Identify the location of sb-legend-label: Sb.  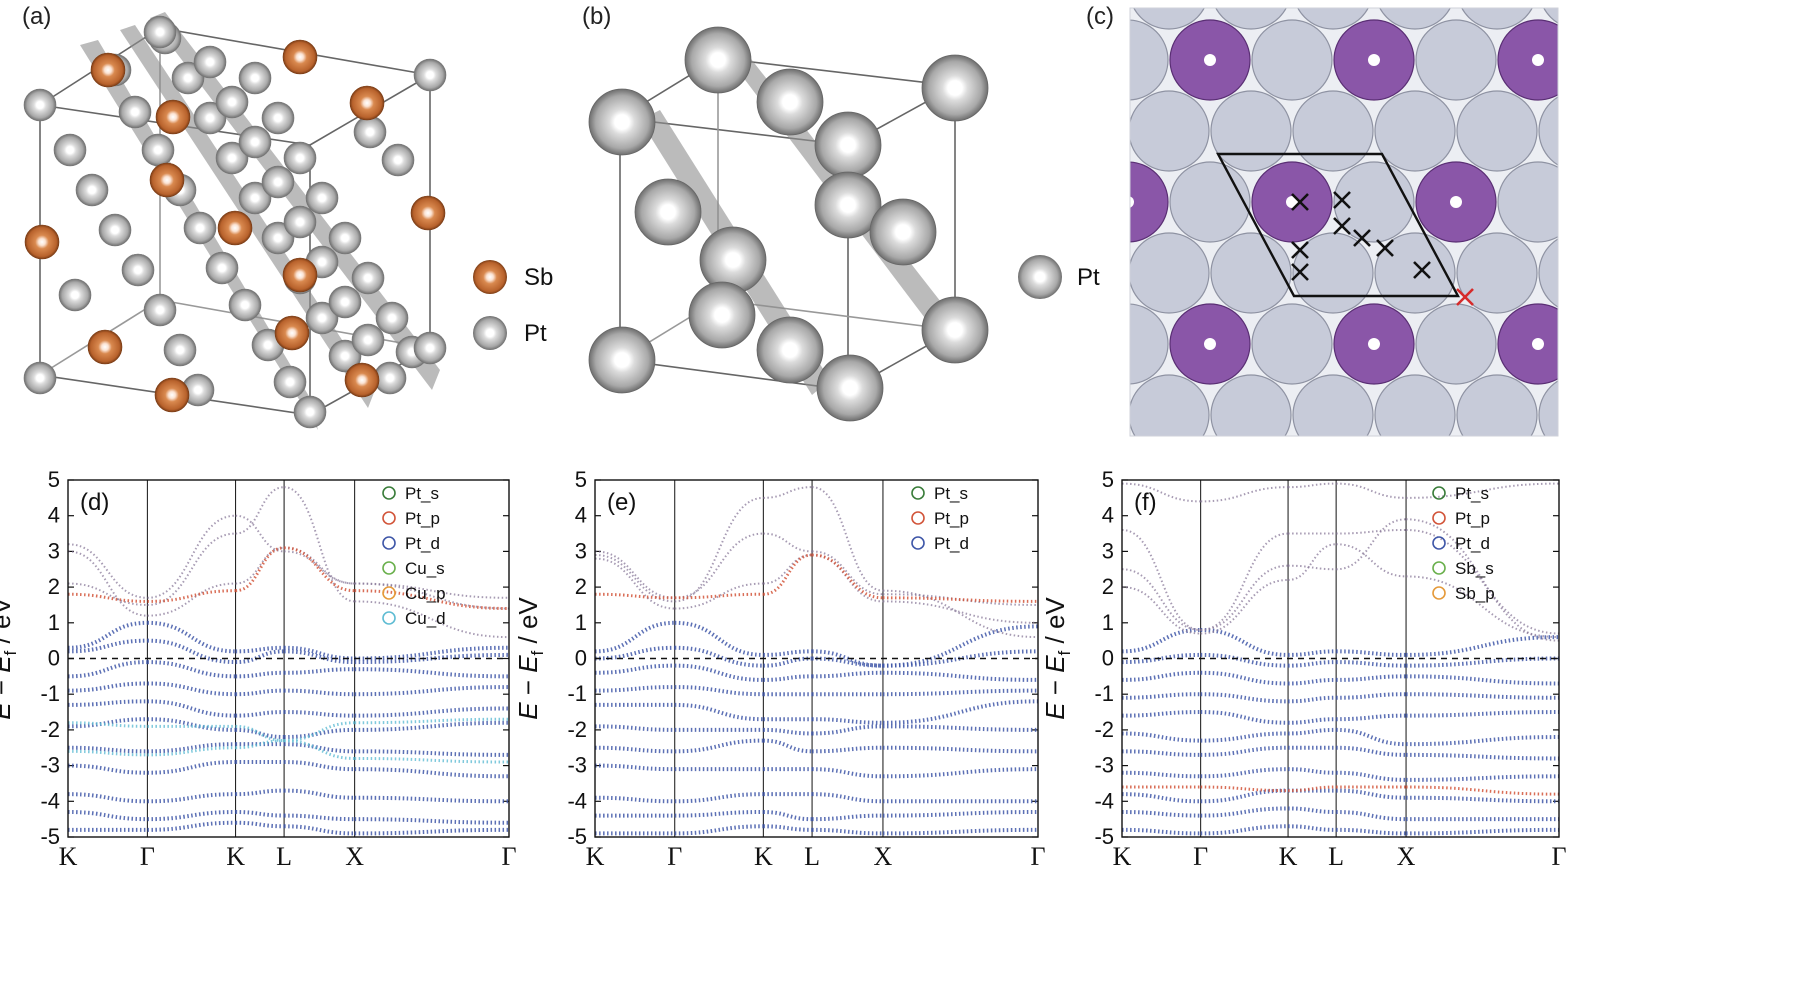
(538, 277).